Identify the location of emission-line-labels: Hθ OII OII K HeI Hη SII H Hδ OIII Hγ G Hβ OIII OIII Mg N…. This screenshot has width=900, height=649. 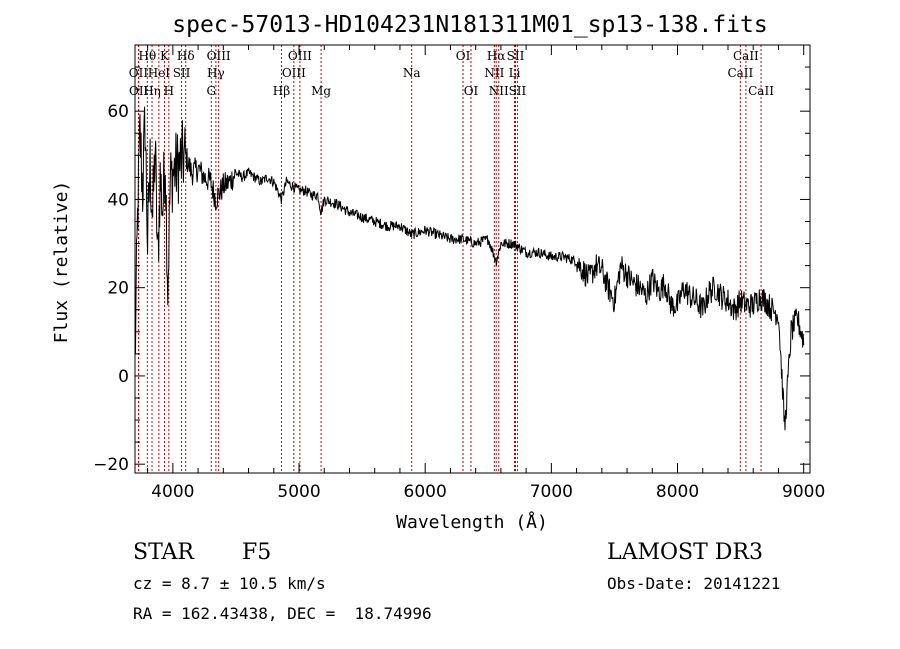
(451, 73).